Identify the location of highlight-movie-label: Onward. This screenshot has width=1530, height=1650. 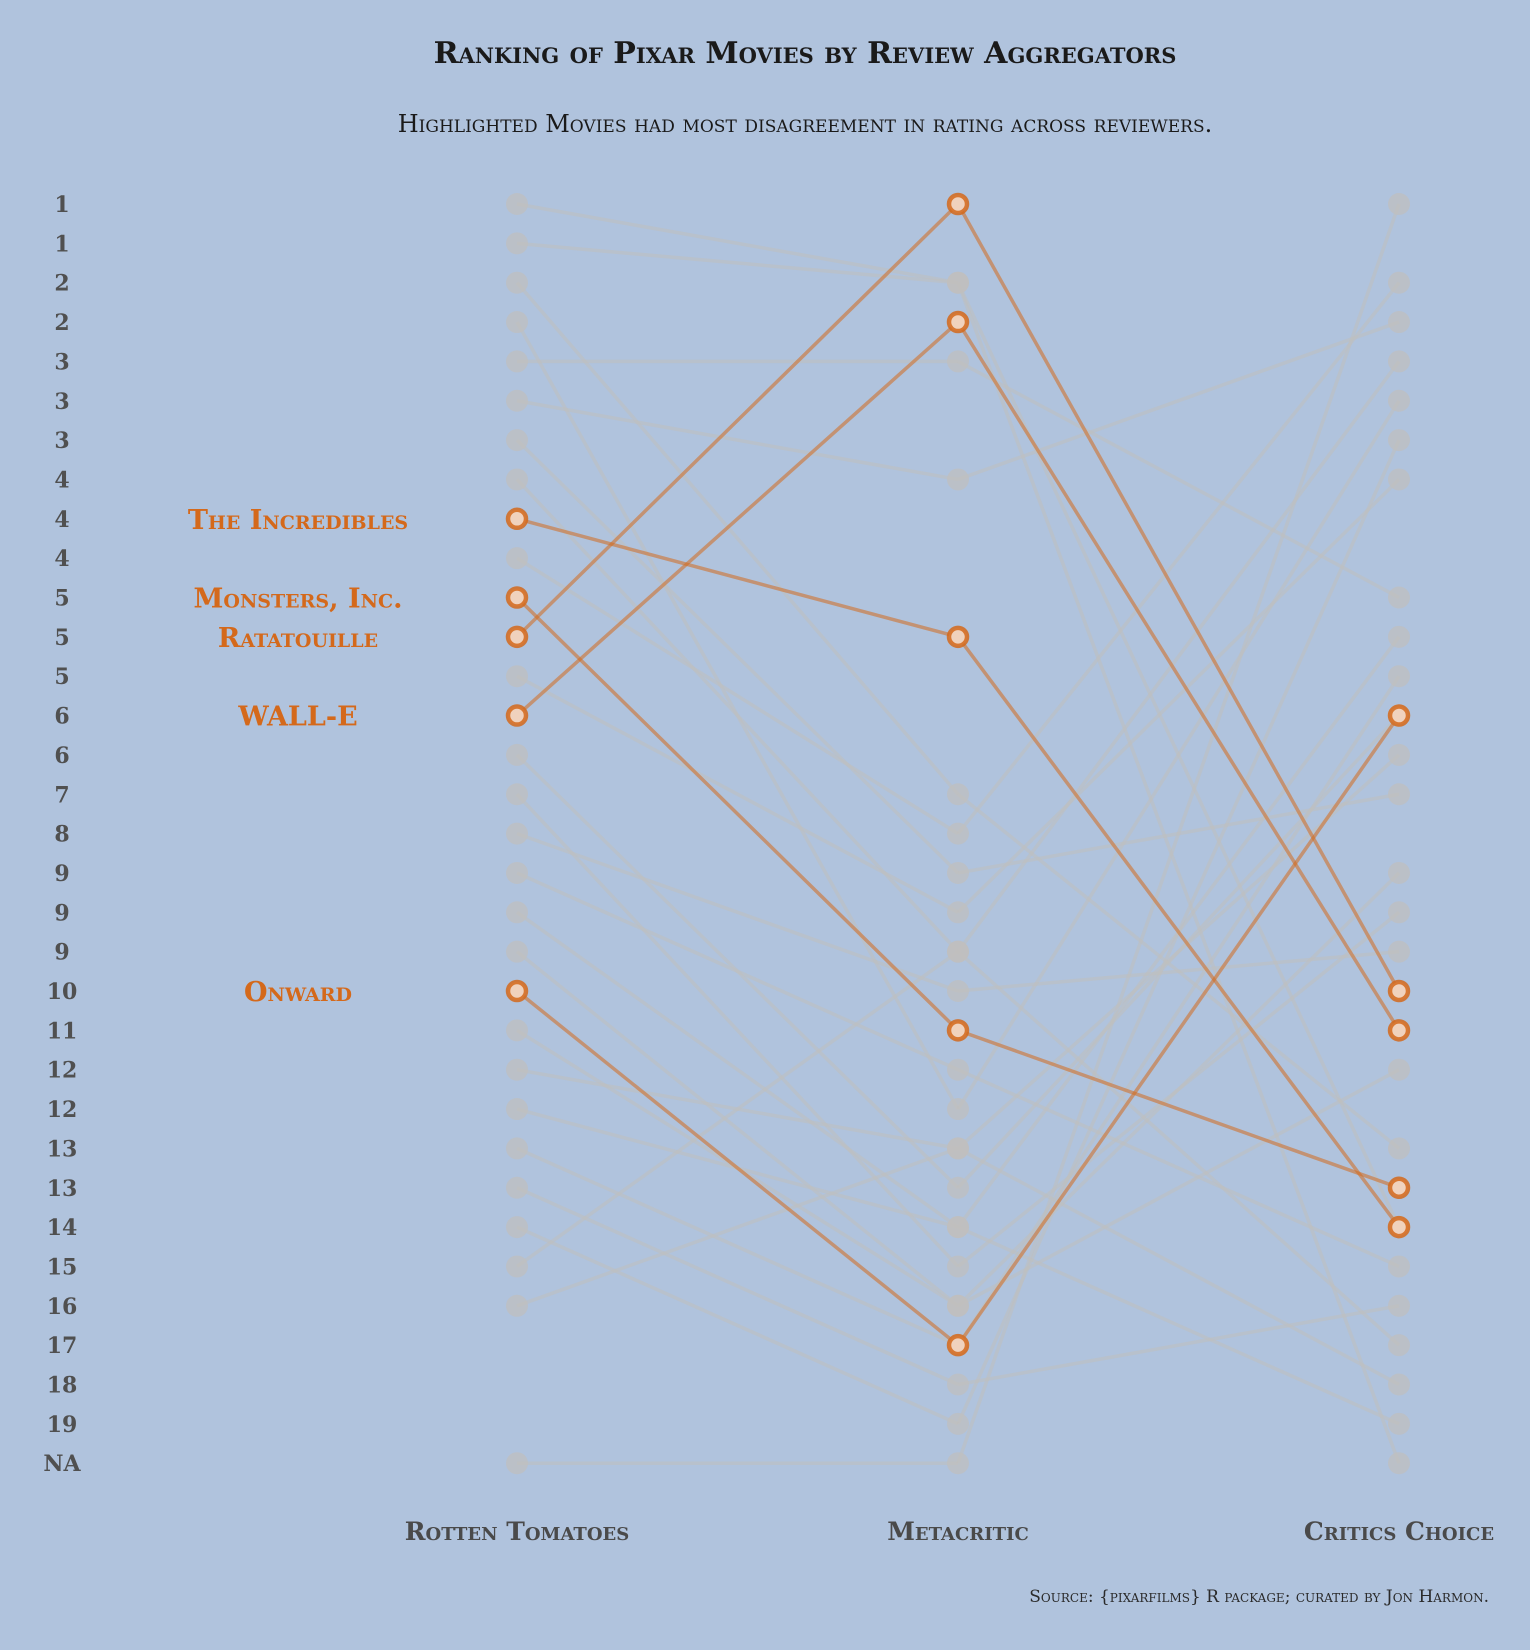
(298, 992).